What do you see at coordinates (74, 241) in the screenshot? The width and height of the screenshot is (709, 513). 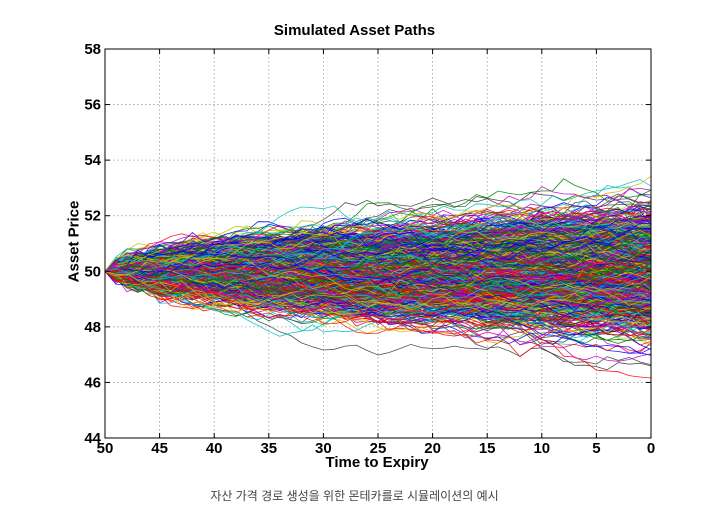 I see `y-axis-label: Asset Price` at bounding box center [74, 241].